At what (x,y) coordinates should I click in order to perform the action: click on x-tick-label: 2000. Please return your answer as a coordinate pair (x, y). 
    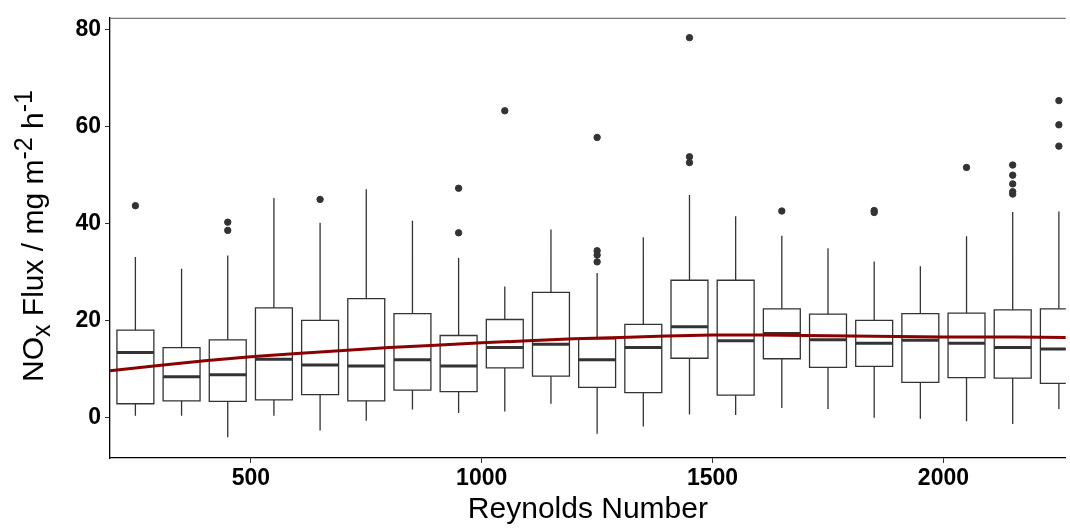
    Looking at the image, I should click on (943, 477).